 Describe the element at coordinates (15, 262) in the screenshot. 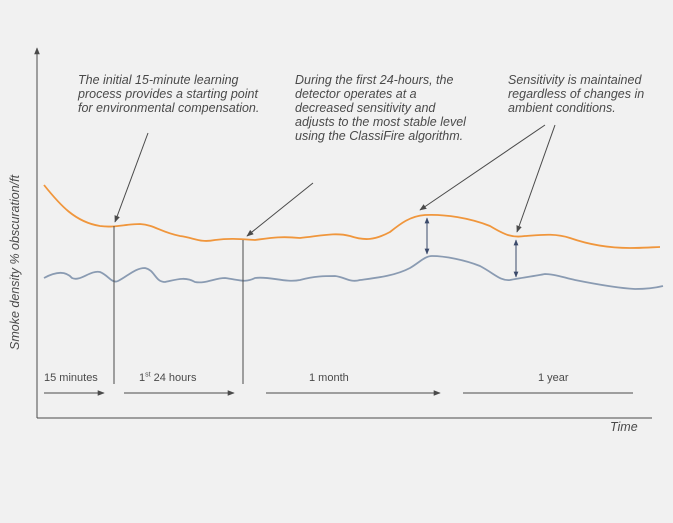

I see `y-axis-label: Smoke density % obscuration/ft` at that location.